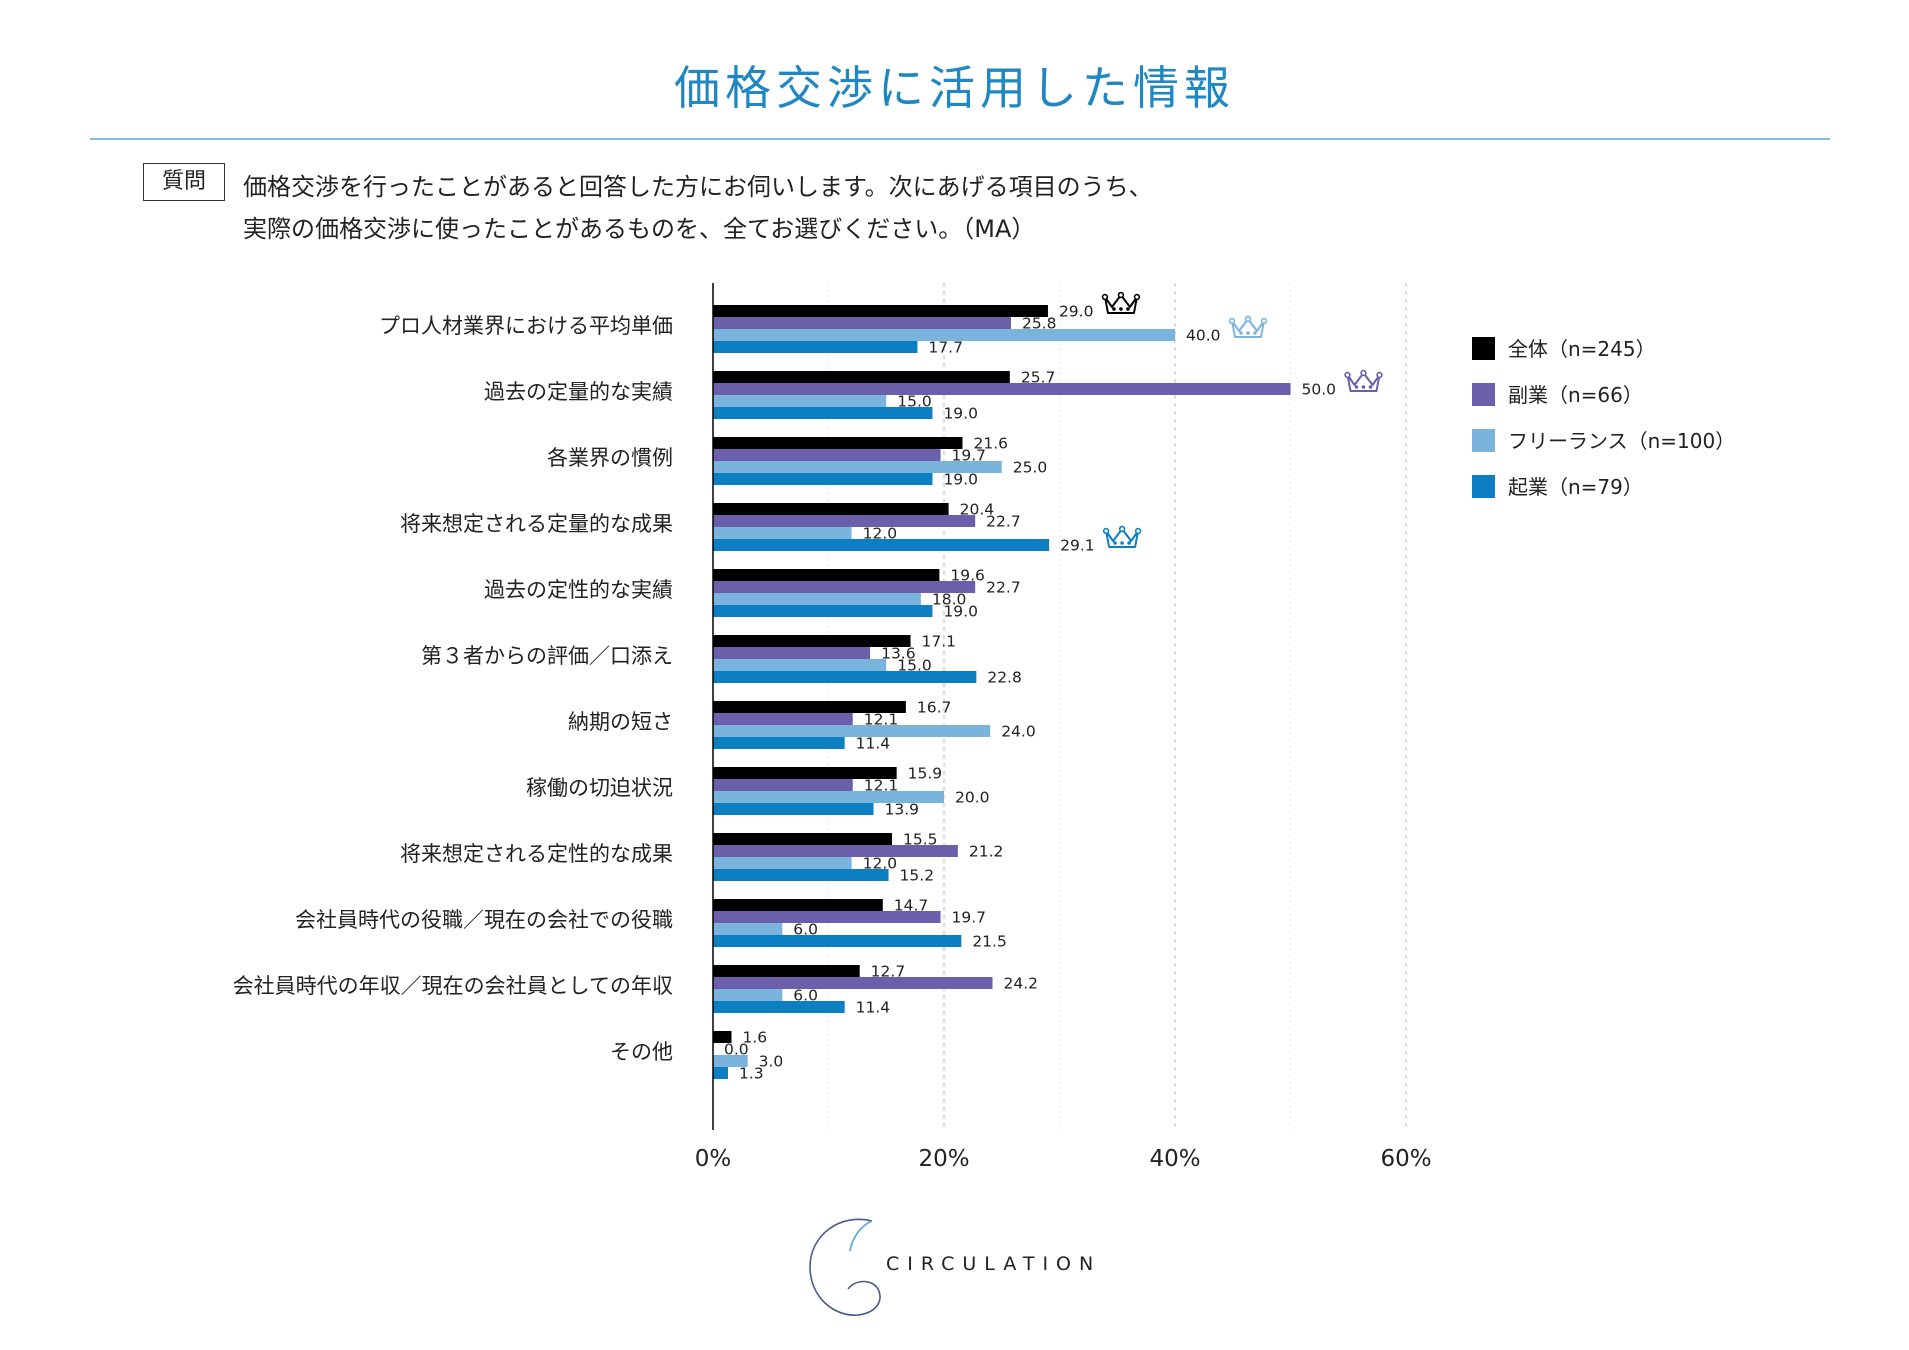  I want to click on category-label: 納期の短さ, so click(620, 722).